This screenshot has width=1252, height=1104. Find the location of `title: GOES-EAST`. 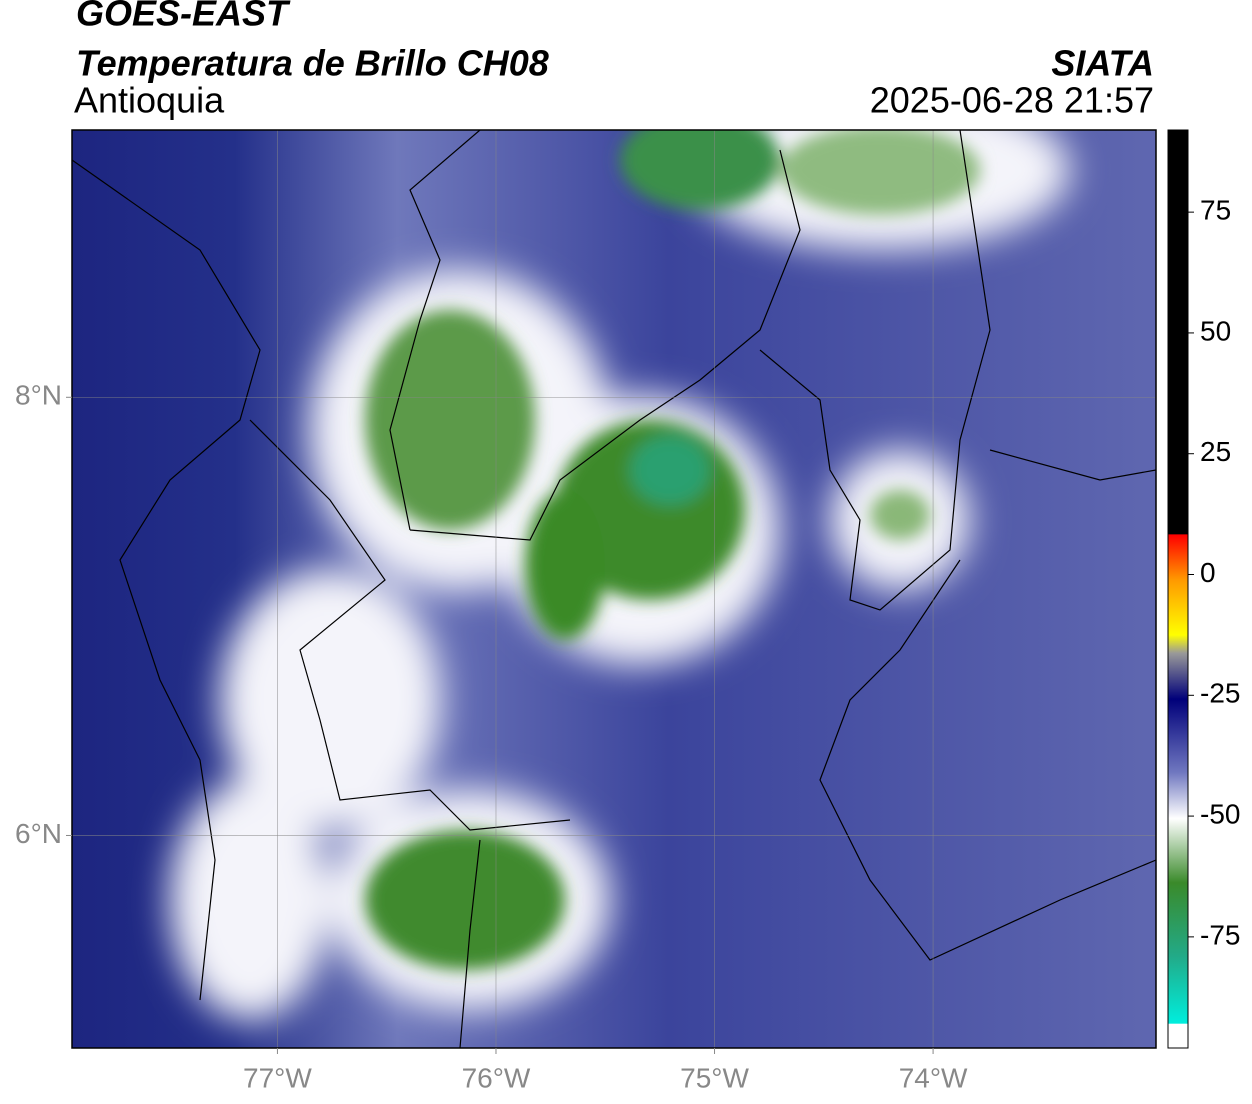

title: GOES-EAST is located at coordinates (183, 17).